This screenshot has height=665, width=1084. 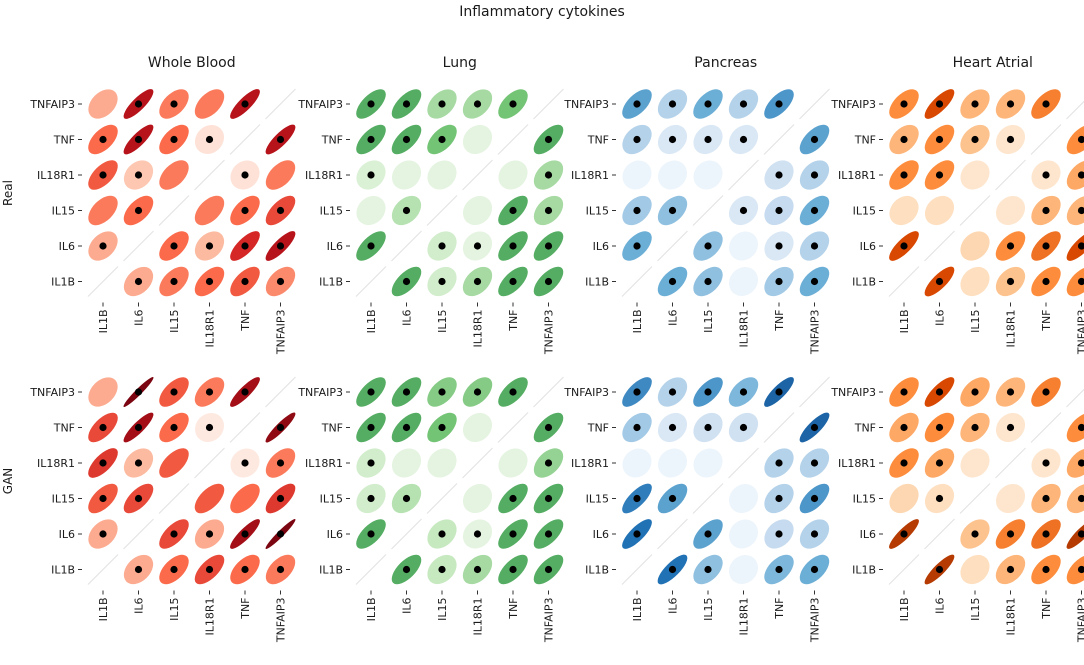 What do you see at coordinates (549, 621) in the screenshot?
I see `x-tick-label: TNFAIP3` at bounding box center [549, 621].